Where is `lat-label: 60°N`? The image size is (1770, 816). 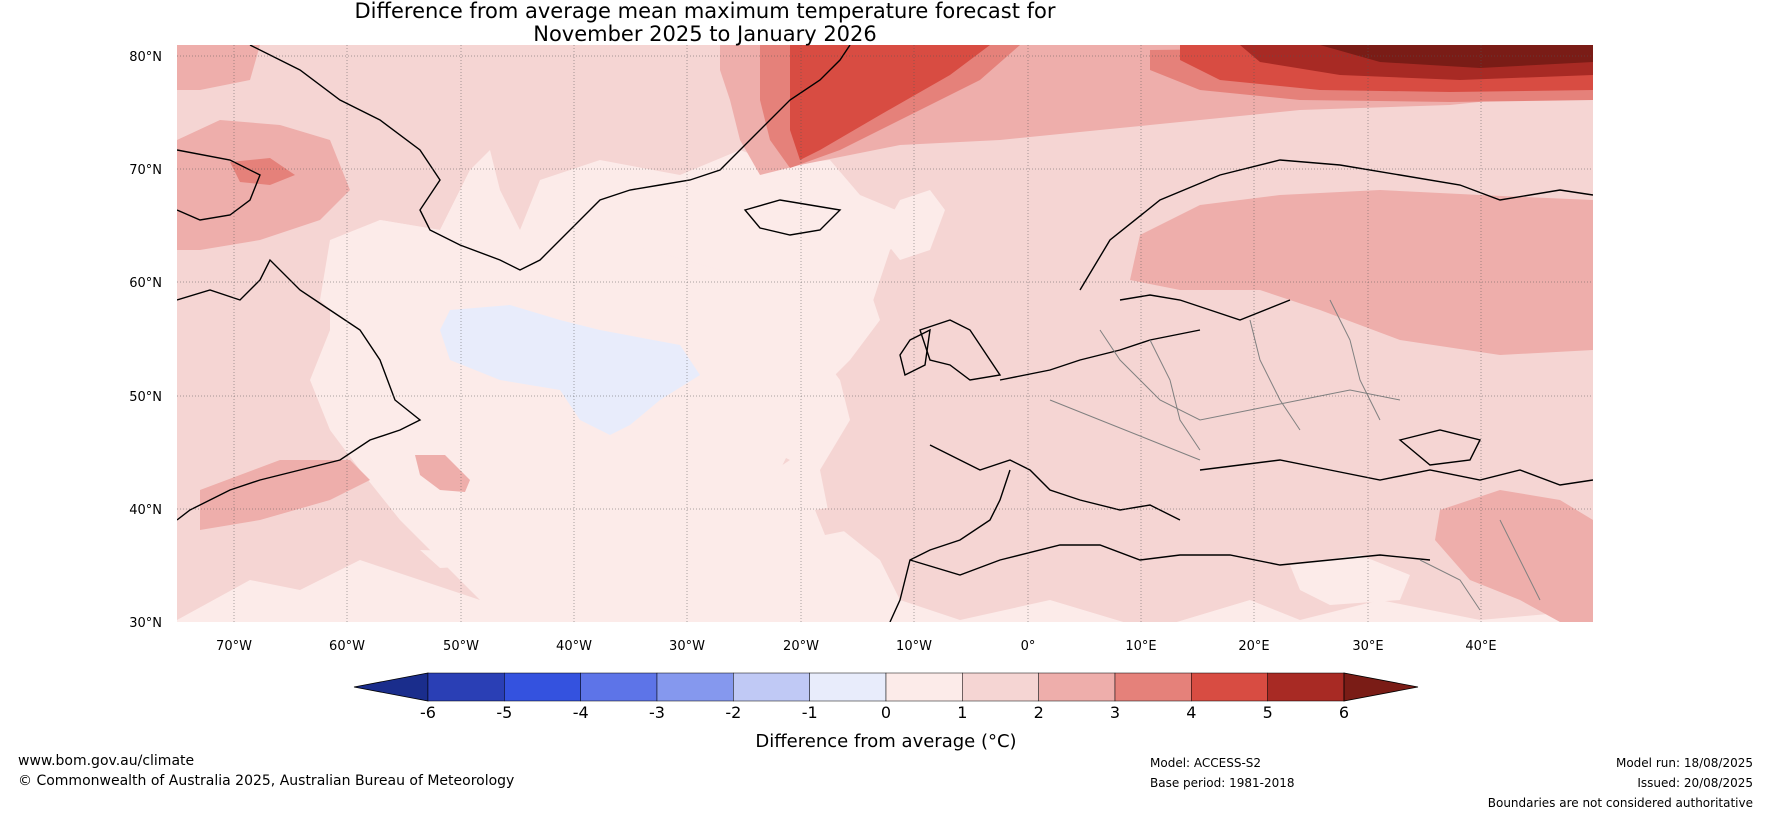 lat-label: 60°N is located at coordinates (145, 283).